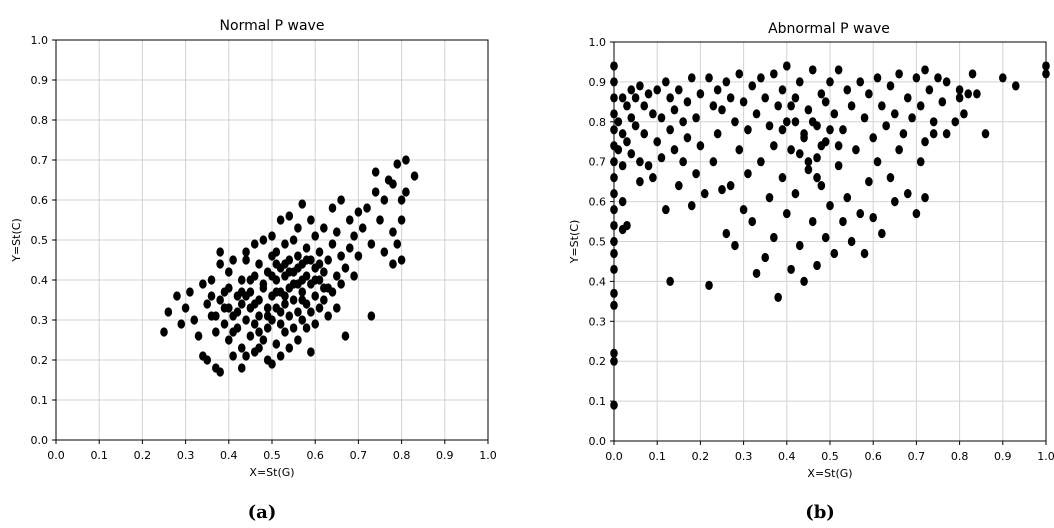  I want to click on y-tick-label: 0.4, so click(40, 280).